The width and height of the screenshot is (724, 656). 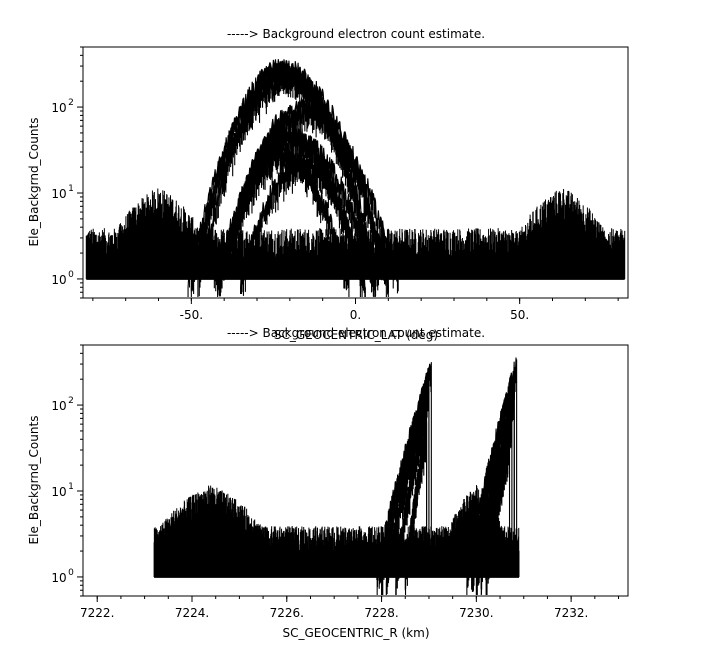 What do you see at coordinates (350, 608) in the screenshot?
I see `x-axis-ticks: 7222. 7224. 7226. 7228. 7230. 7232.` at bounding box center [350, 608].